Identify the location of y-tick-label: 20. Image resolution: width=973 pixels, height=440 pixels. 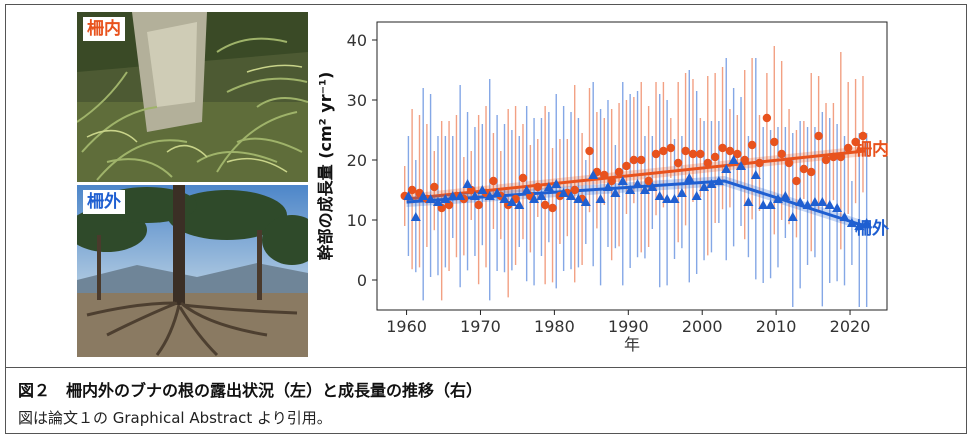
(357, 160).